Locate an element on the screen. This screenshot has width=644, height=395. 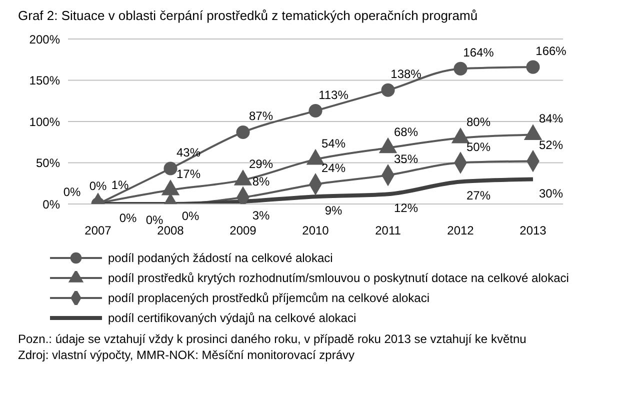
data-label: 113% is located at coordinates (333, 95).